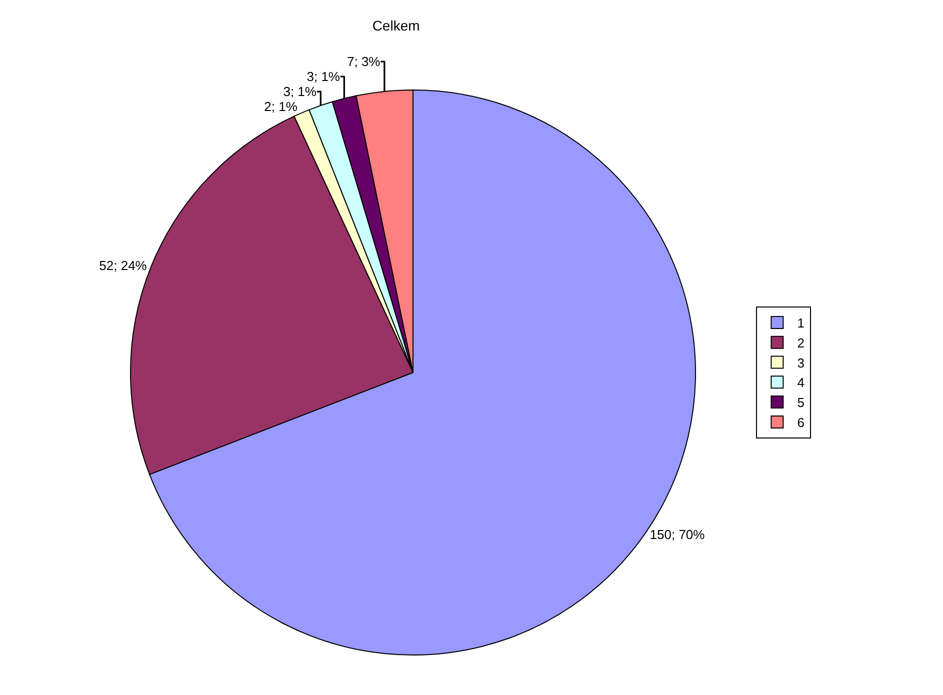 This screenshot has height=695, width=943. I want to click on data-label: 2; 1%, so click(281, 106).